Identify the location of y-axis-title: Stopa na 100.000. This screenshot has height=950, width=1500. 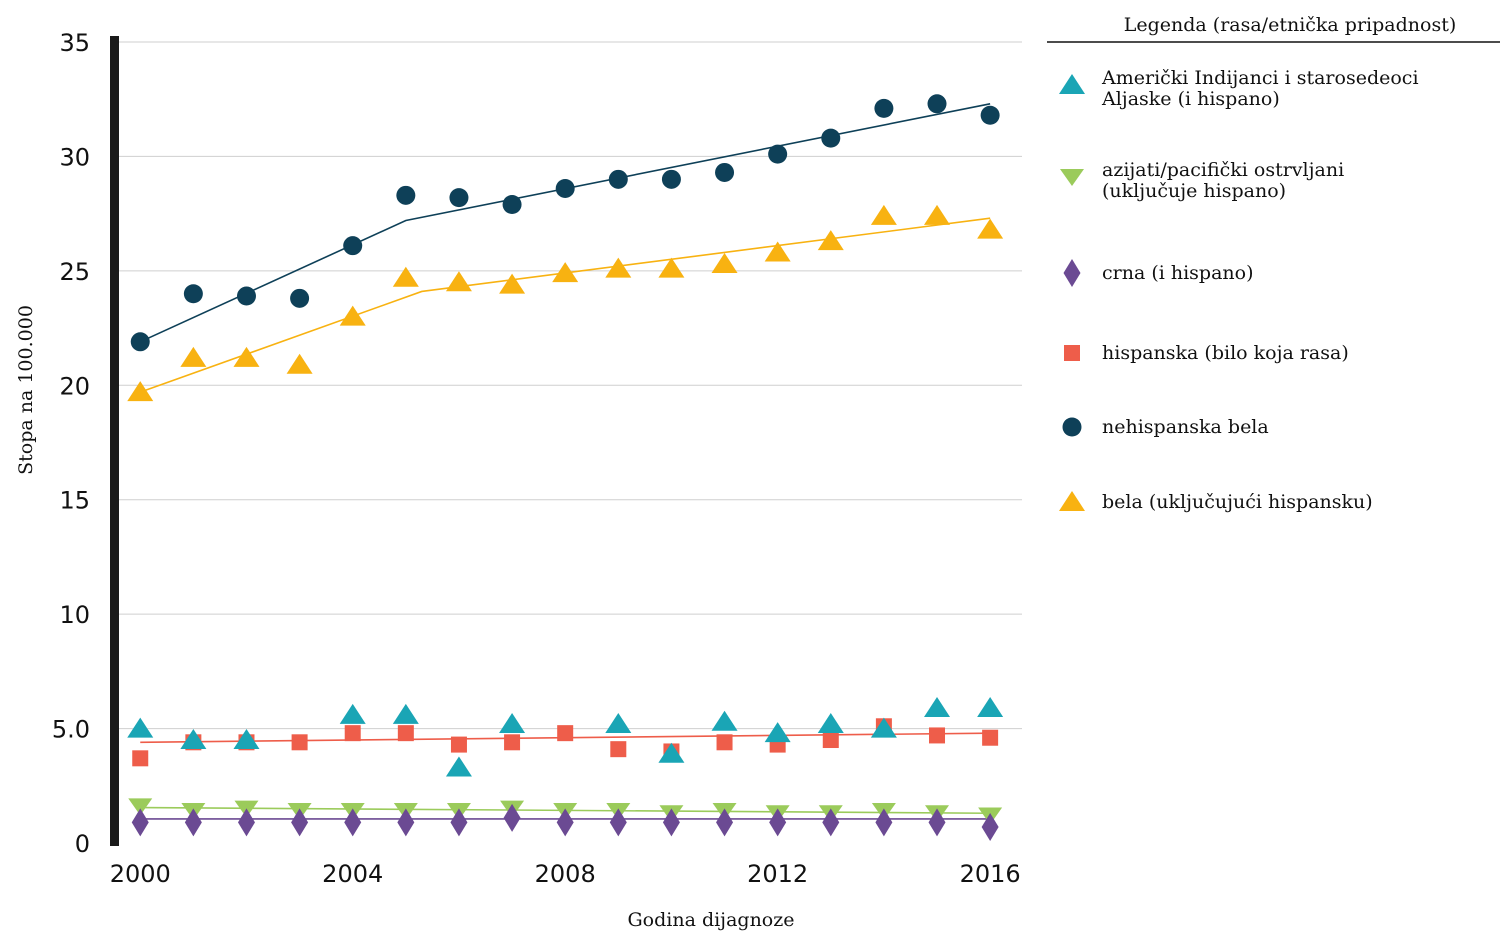
(26, 390).